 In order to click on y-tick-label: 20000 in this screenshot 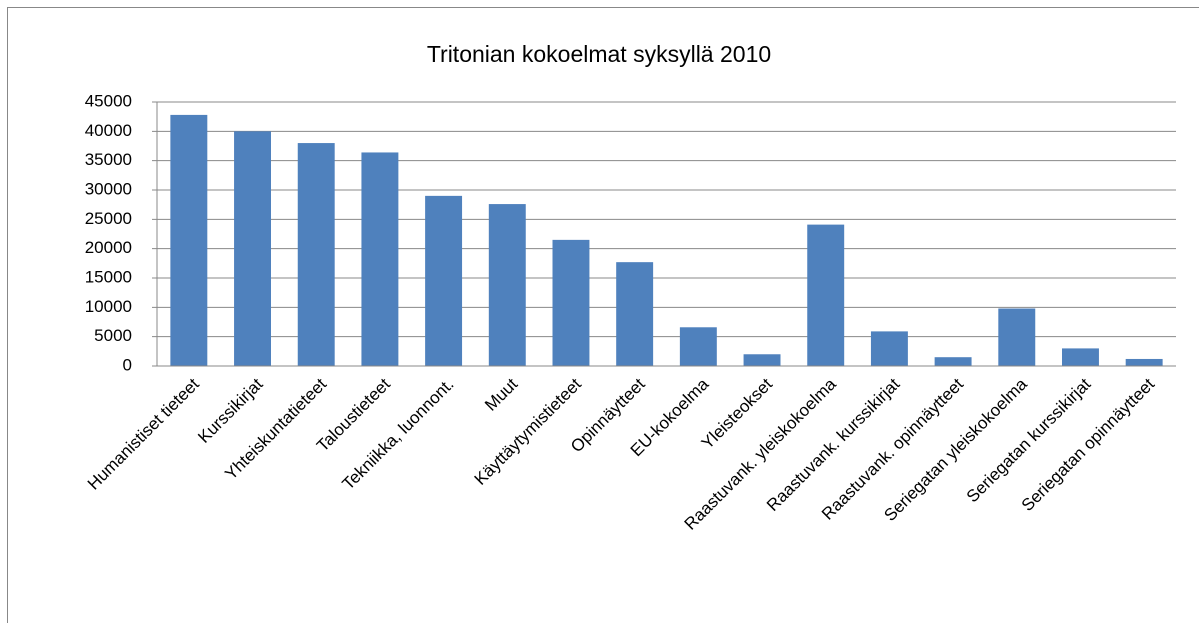, I will do `click(108, 247)`.